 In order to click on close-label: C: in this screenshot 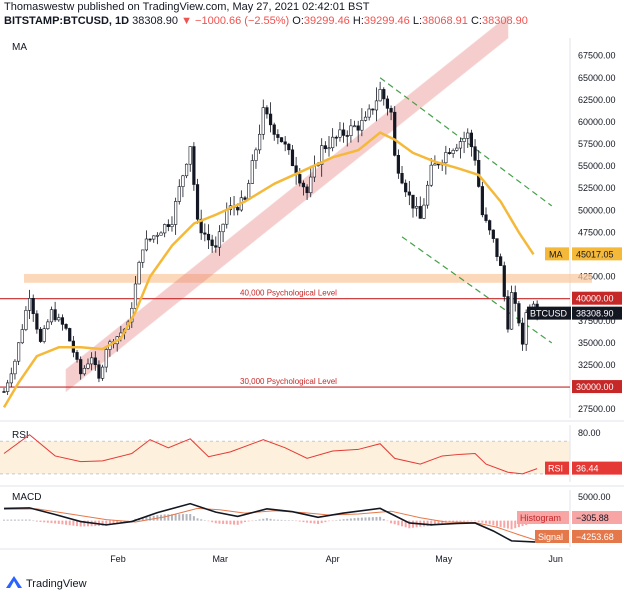, I will do `click(476, 21)`.